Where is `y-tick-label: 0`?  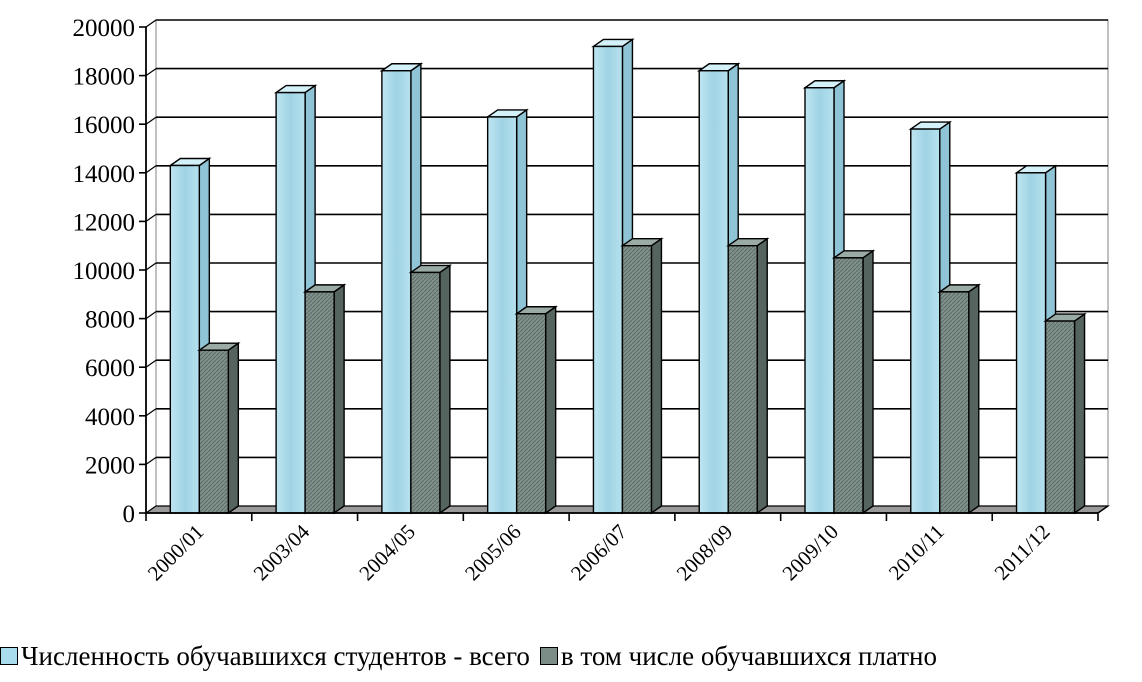
y-tick-label: 0 is located at coordinates (129, 514).